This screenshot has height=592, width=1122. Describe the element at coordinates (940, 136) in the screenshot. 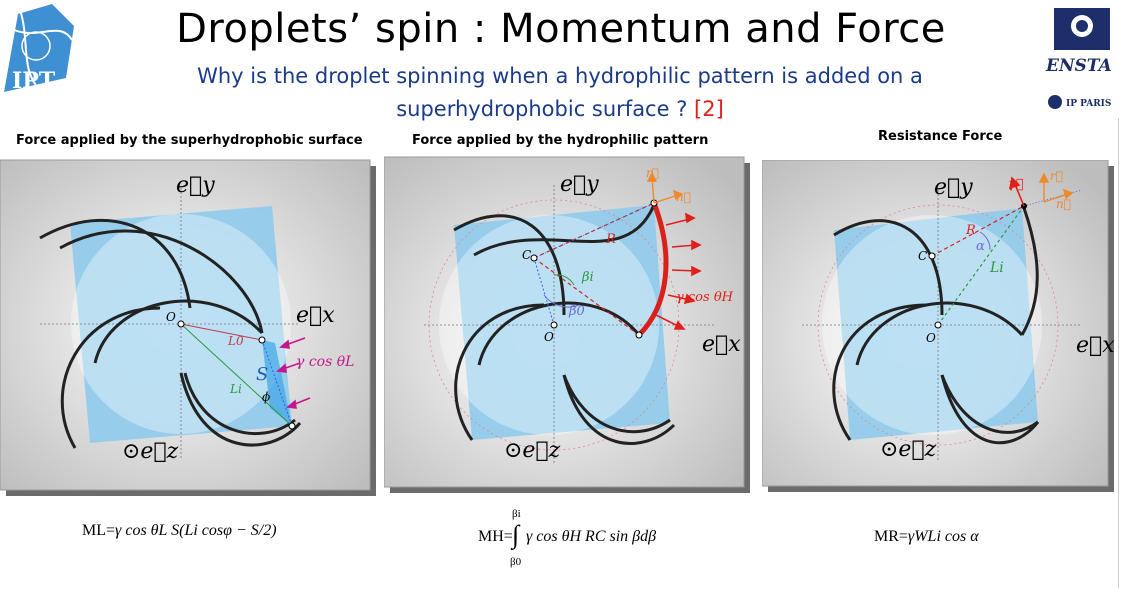

I see `panel-3-title: Resistance Force` at that location.